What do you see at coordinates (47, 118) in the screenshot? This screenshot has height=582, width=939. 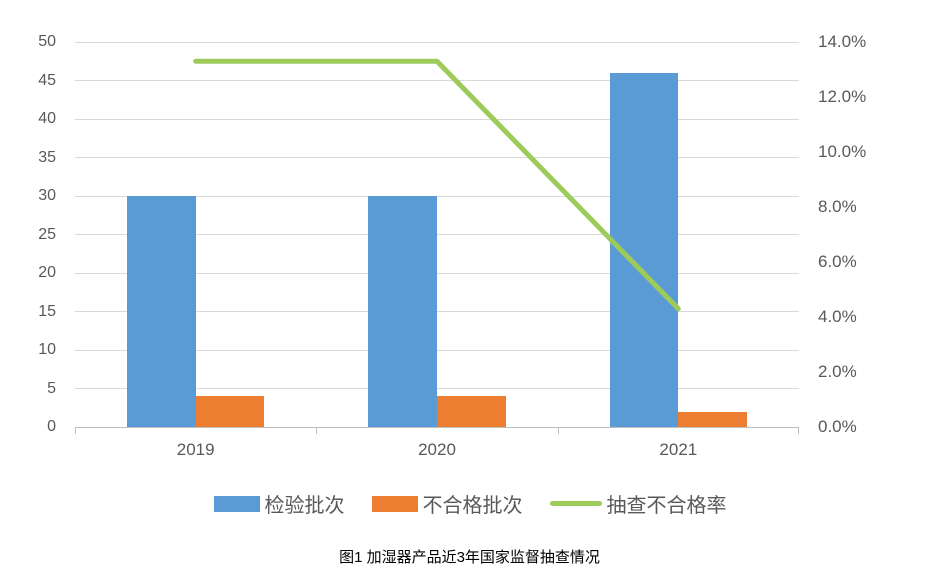 I see `left-axis-tick-label: 40` at bounding box center [47, 118].